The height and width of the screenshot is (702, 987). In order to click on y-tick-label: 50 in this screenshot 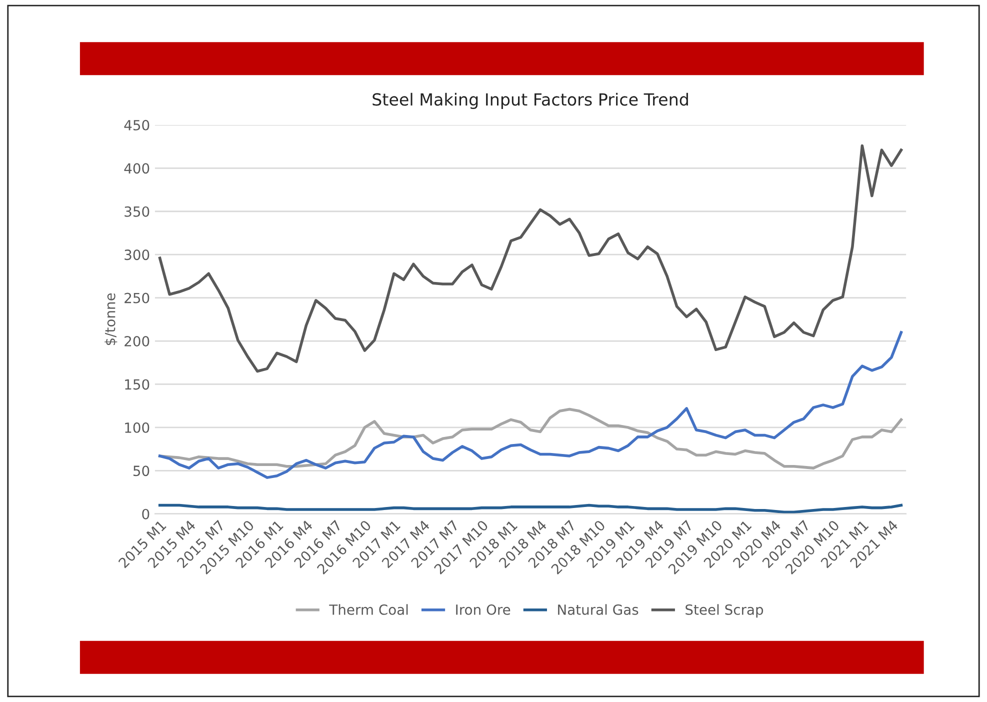, I will do `click(141, 471)`.